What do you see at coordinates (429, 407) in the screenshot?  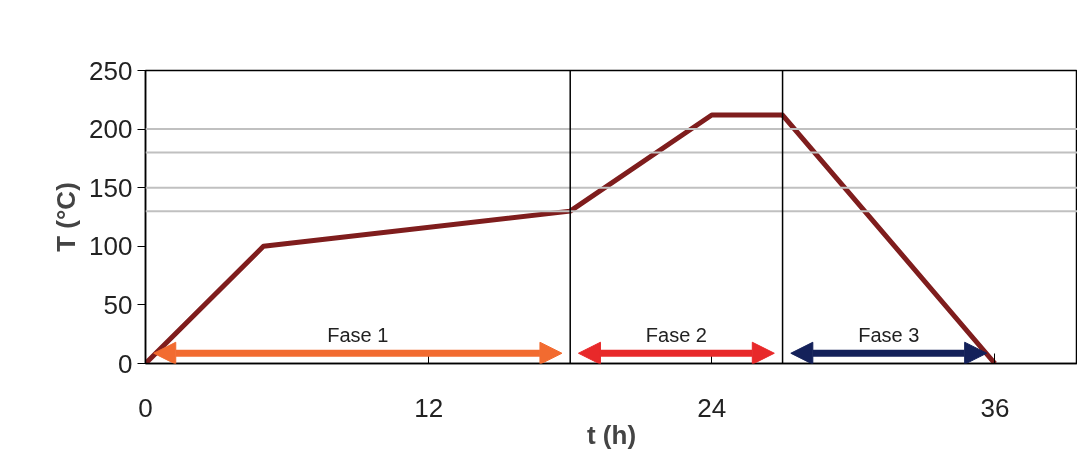 I see `x-tick-label: 12` at bounding box center [429, 407].